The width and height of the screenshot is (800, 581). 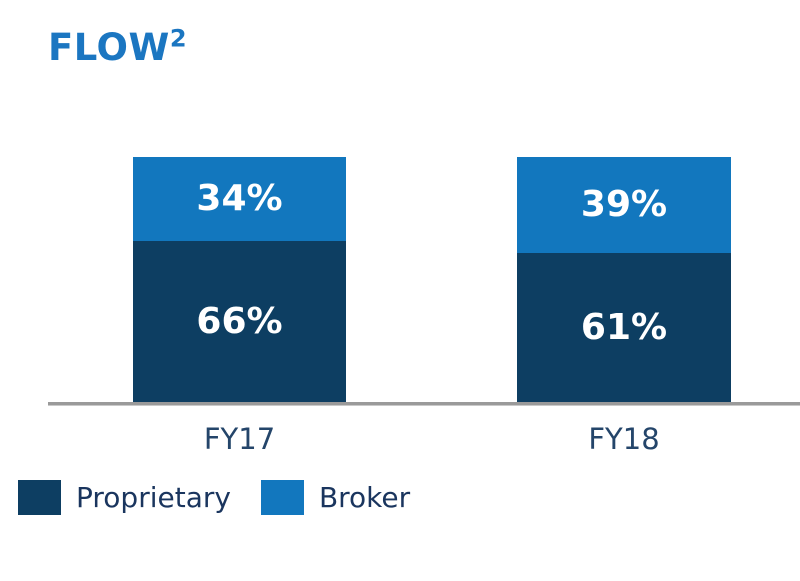 I want to click on segment-value-label: 61%, so click(x=624, y=328).